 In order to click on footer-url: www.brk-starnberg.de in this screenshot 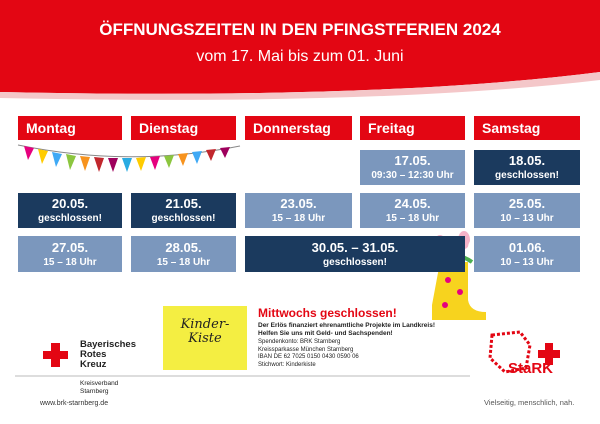, I will do `click(74, 403)`.